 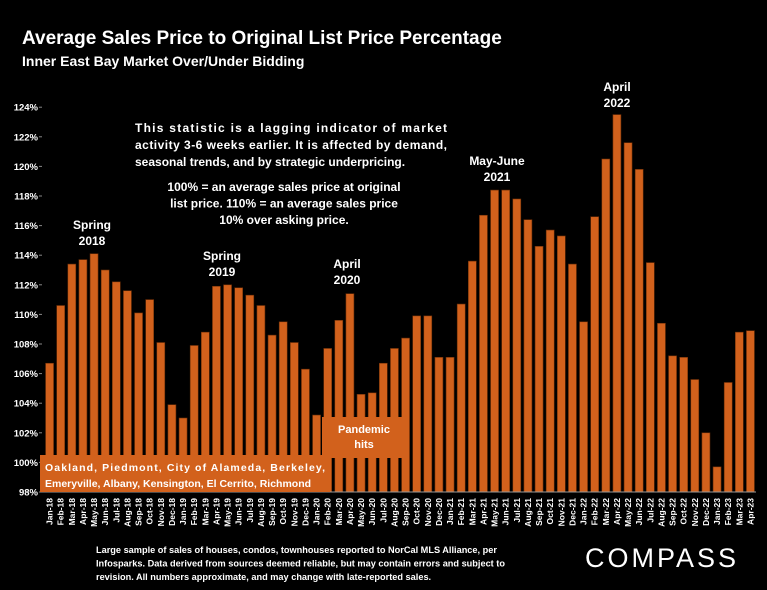 I want to click on cities-box, so click(x=185, y=473).